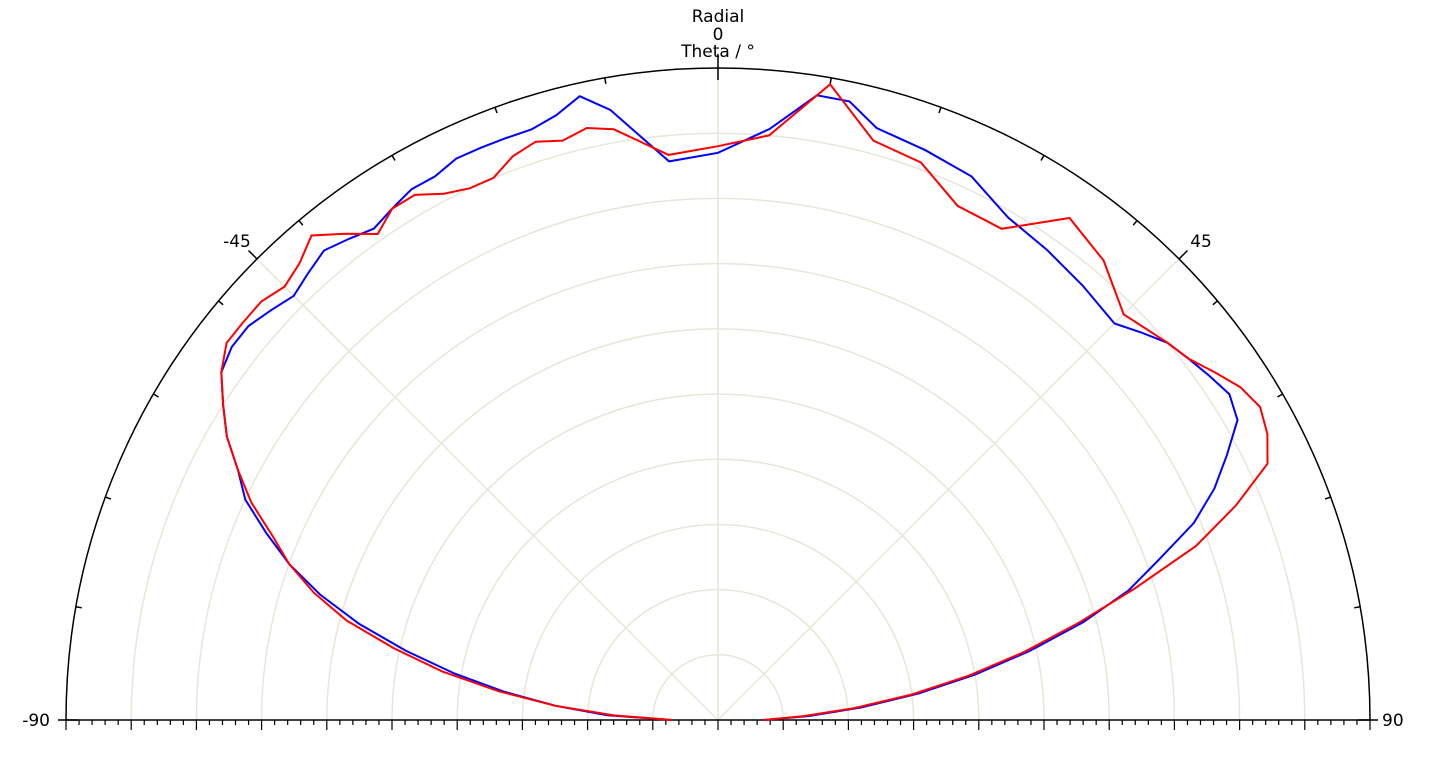 The image size is (1439, 769). I want to click on angle-tick-label: -90, so click(36, 721).